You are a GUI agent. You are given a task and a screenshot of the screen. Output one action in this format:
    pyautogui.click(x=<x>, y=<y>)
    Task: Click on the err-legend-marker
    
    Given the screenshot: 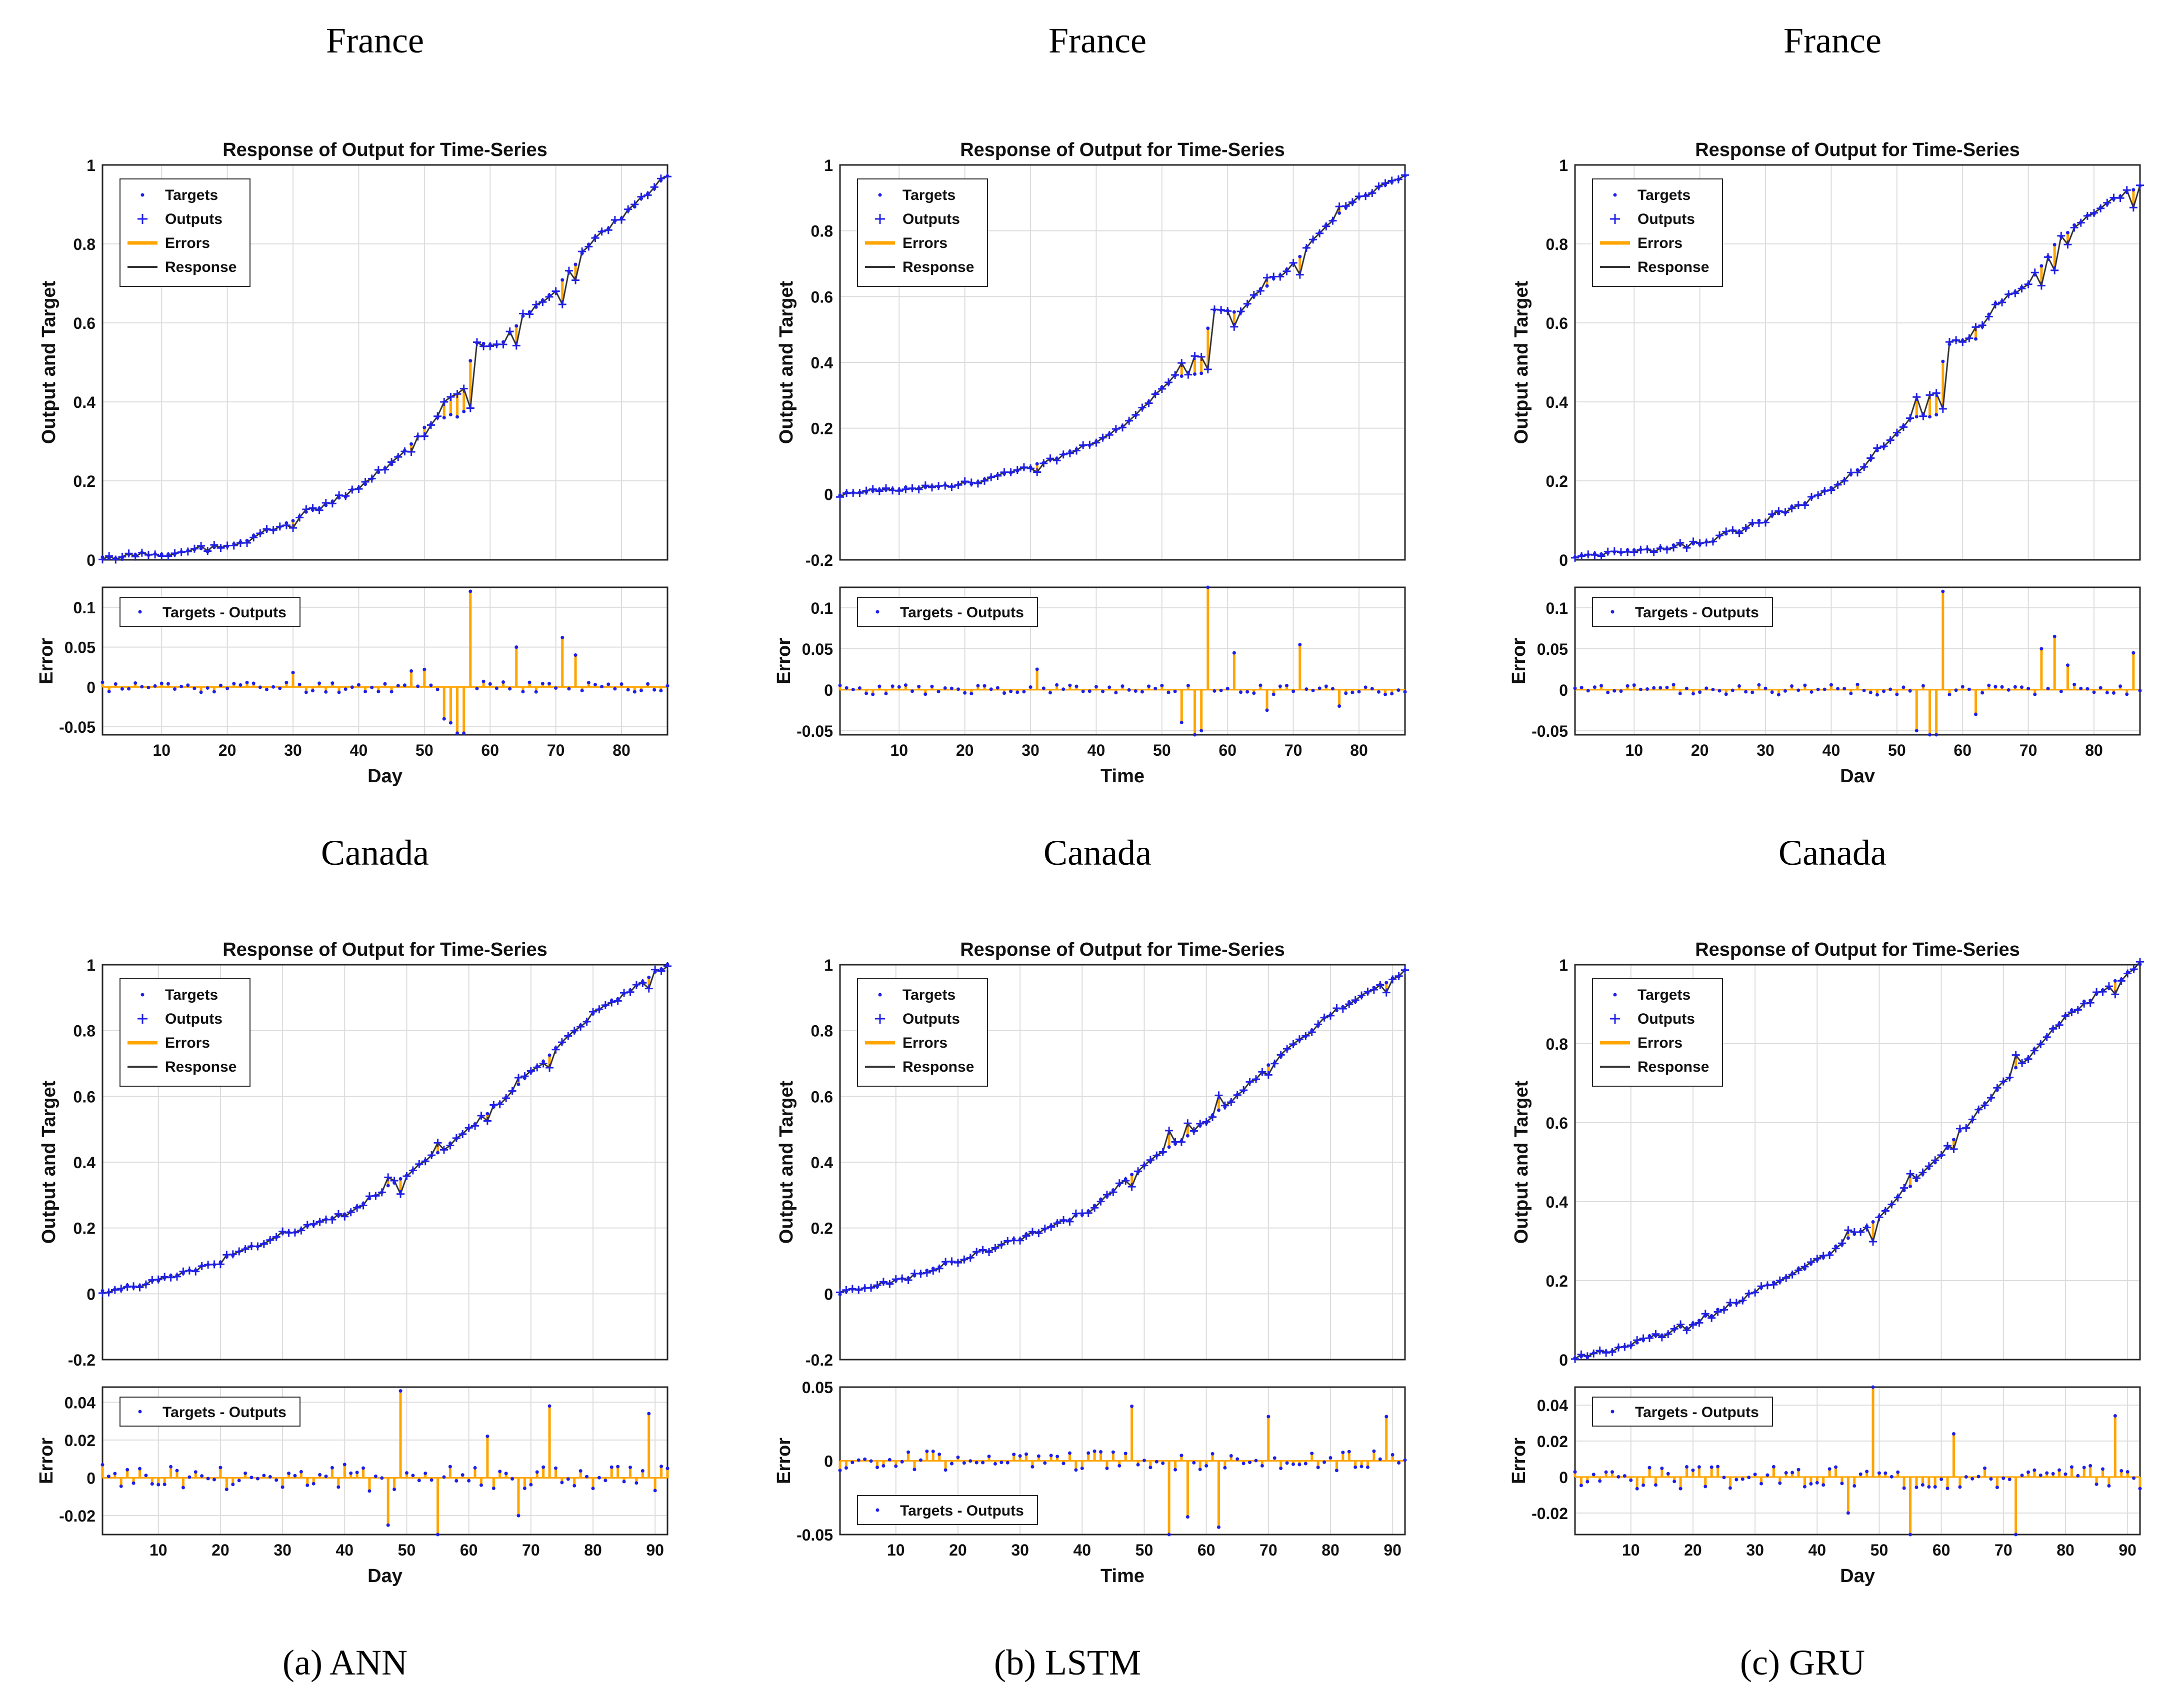 What is the action you would take?
    pyautogui.click(x=140, y=1412)
    